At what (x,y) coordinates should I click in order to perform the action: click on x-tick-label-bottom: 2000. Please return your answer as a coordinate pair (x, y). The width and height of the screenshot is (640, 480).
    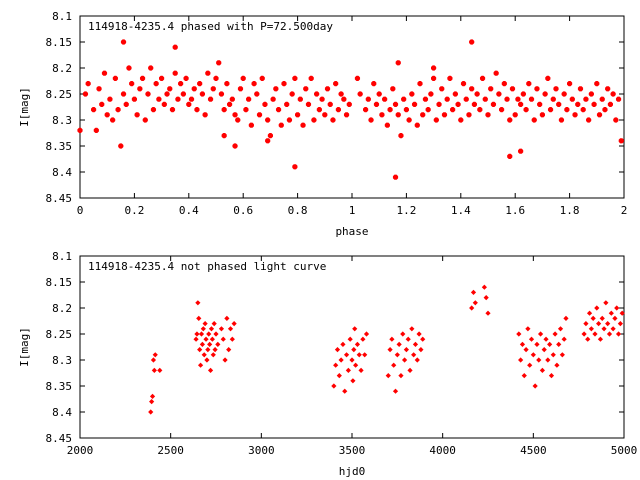
    Looking at the image, I should click on (80, 450).